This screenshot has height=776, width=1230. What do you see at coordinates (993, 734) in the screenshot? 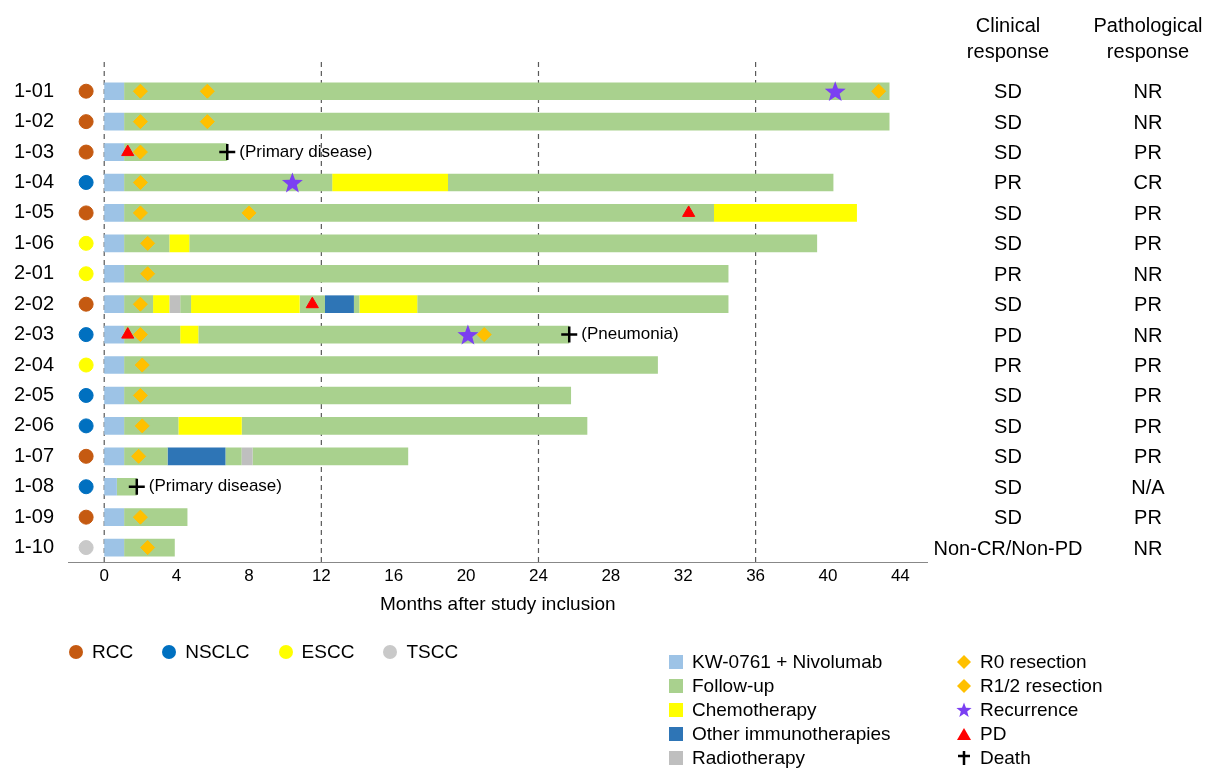
I see `legend-label: PD` at bounding box center [993, 734].